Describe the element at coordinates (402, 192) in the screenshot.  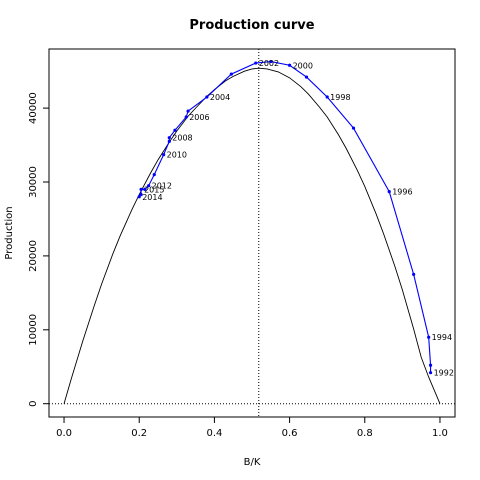
I see `year-label: 1996` at that location.